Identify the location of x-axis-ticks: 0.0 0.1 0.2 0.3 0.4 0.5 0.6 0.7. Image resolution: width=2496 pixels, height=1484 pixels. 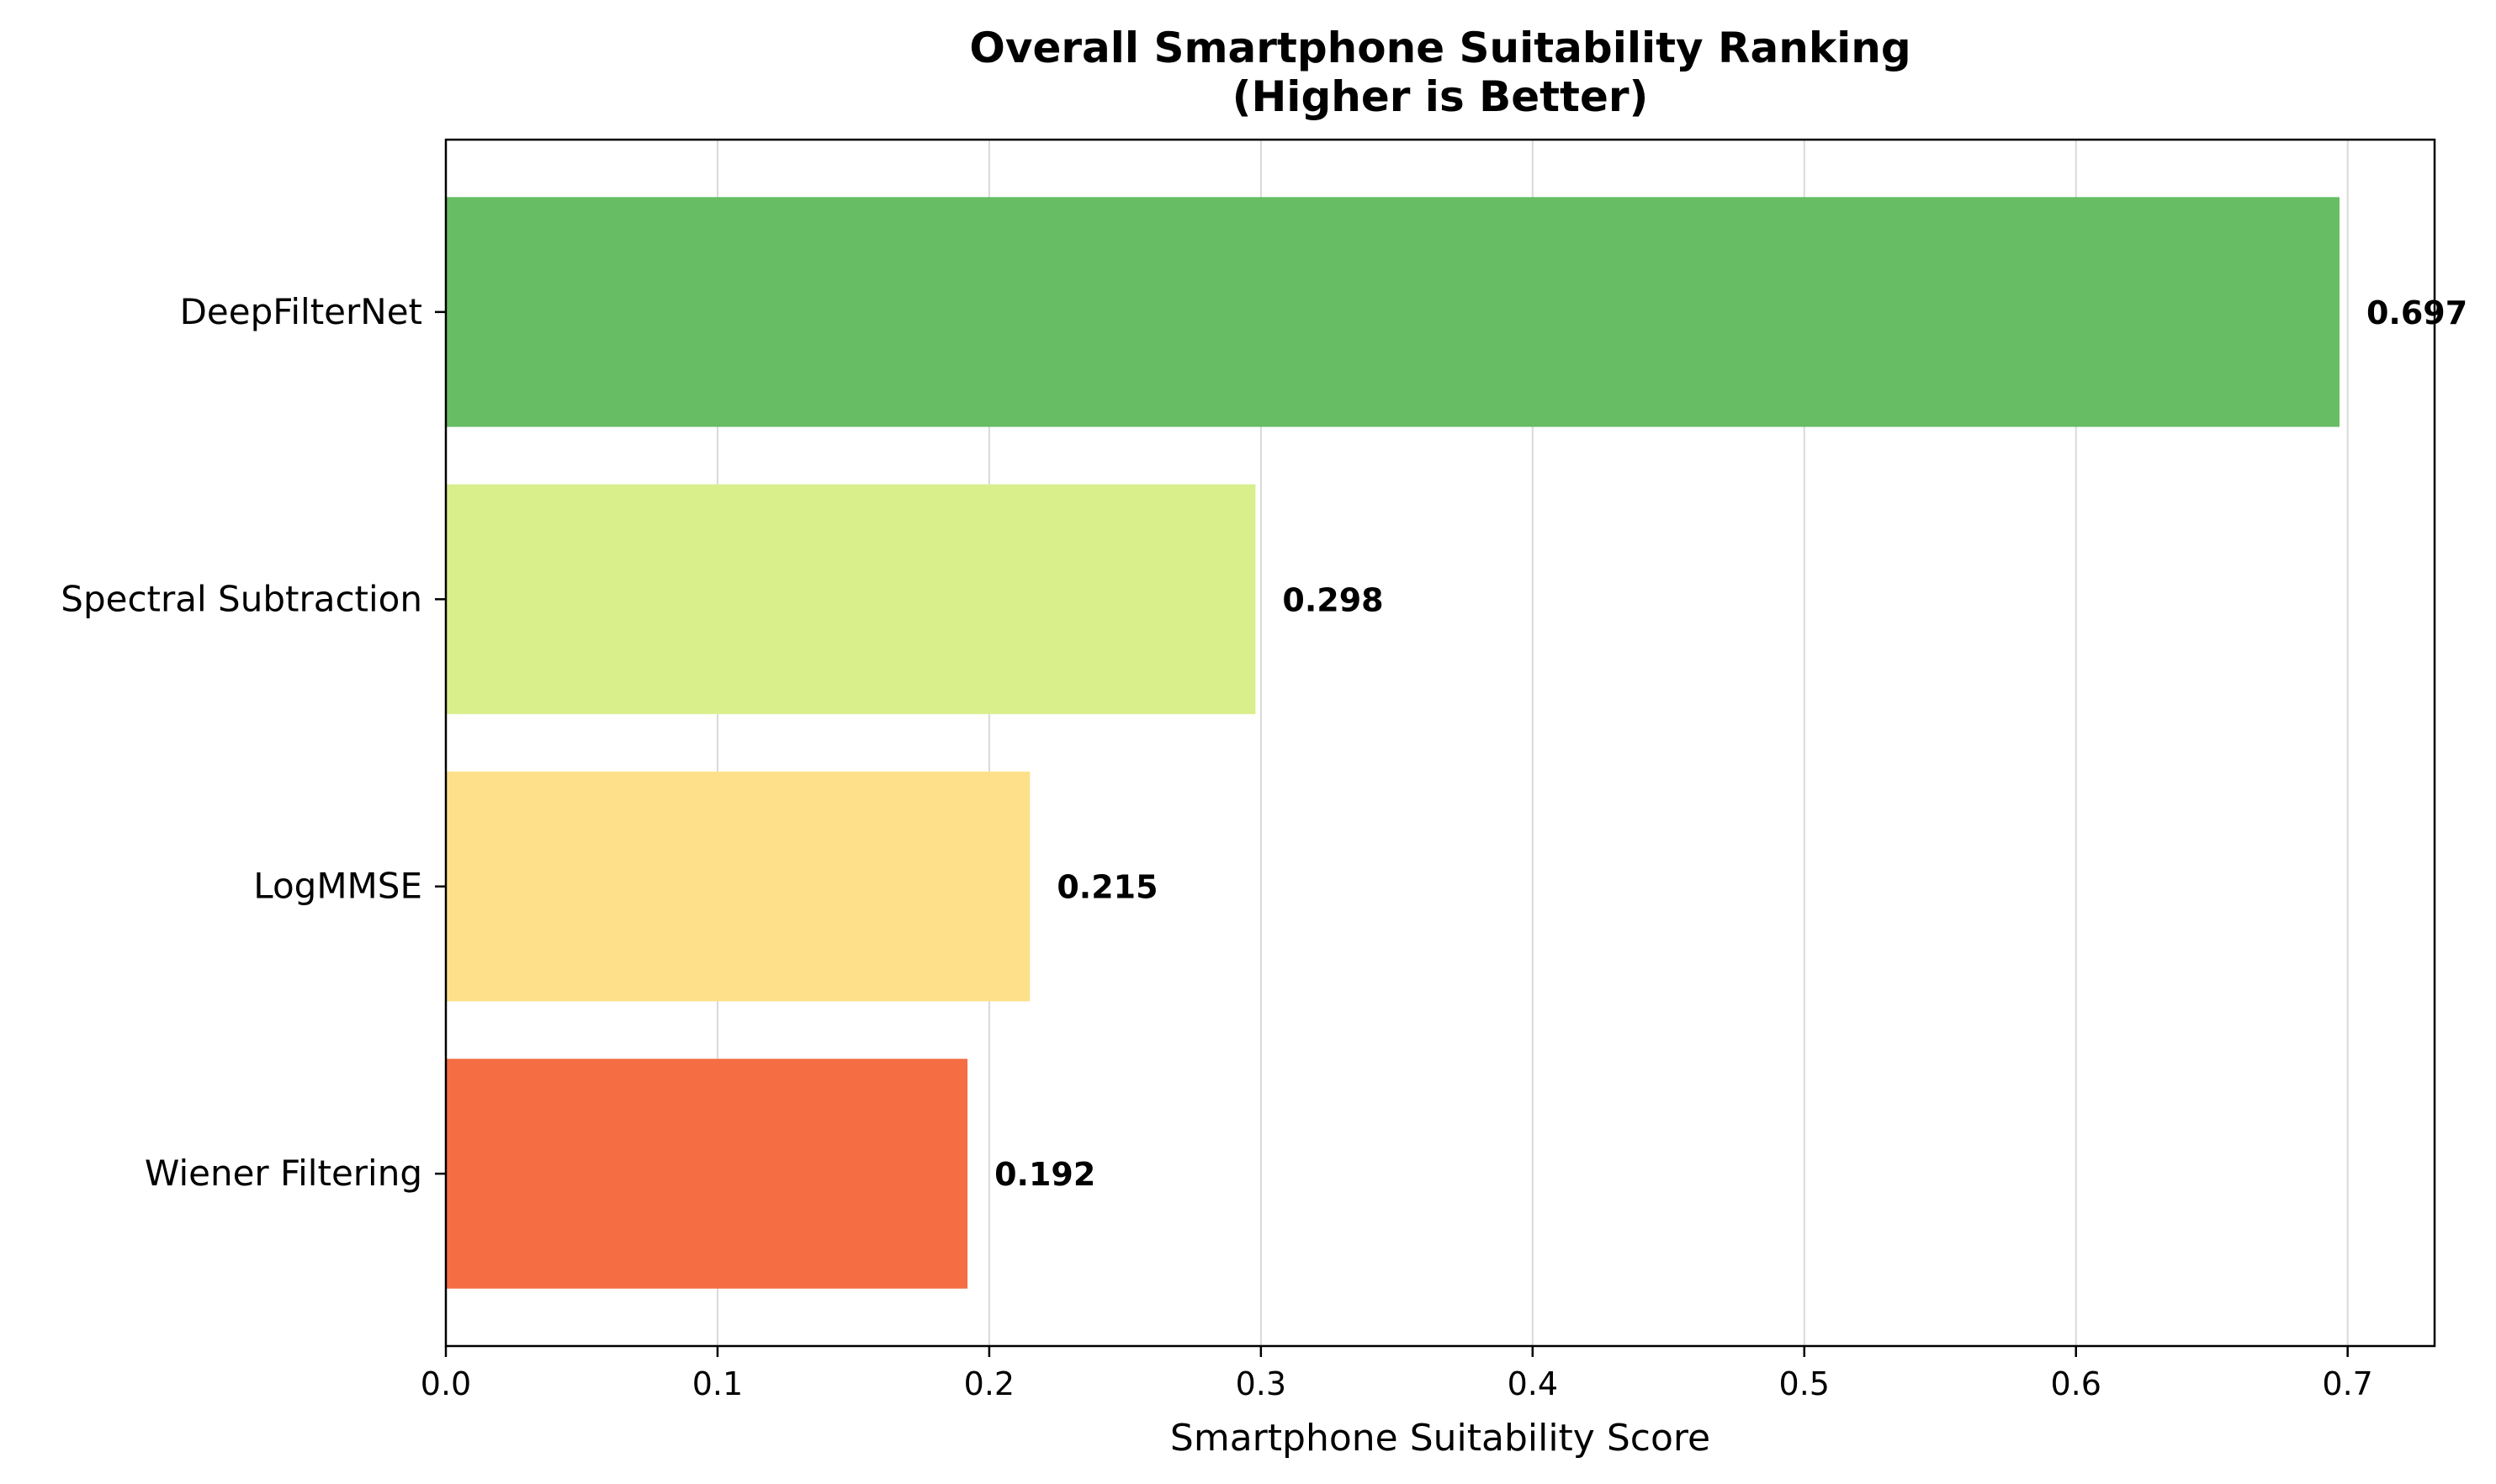
(1397, 1374).